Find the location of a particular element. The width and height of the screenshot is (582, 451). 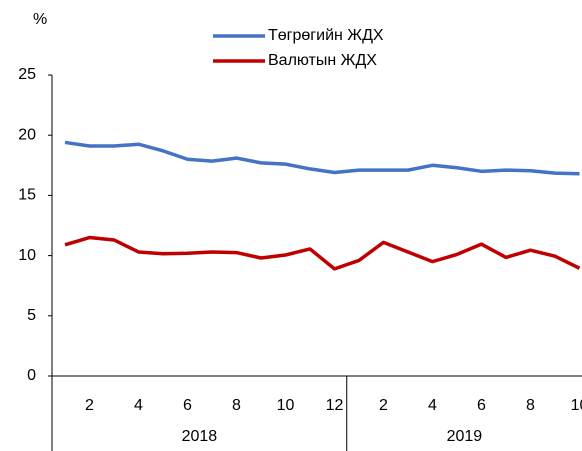

group-label: 2018 is located at coordinates (200, 436).